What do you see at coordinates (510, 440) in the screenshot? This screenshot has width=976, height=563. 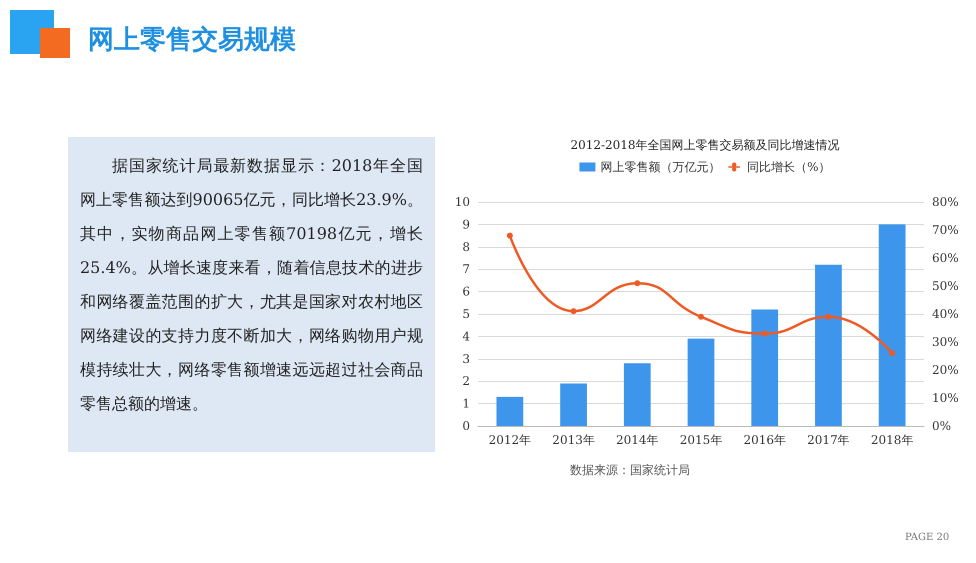 I see `x-tick-label: 2012年` at bounding box center [510, 440].